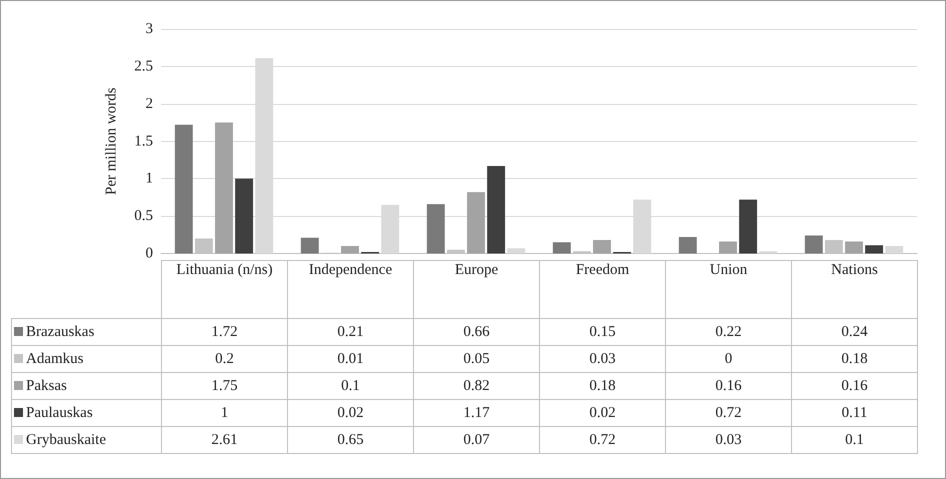 The image size is (946, 479). I want to click on data-label: 0.24, so click(855, 332).